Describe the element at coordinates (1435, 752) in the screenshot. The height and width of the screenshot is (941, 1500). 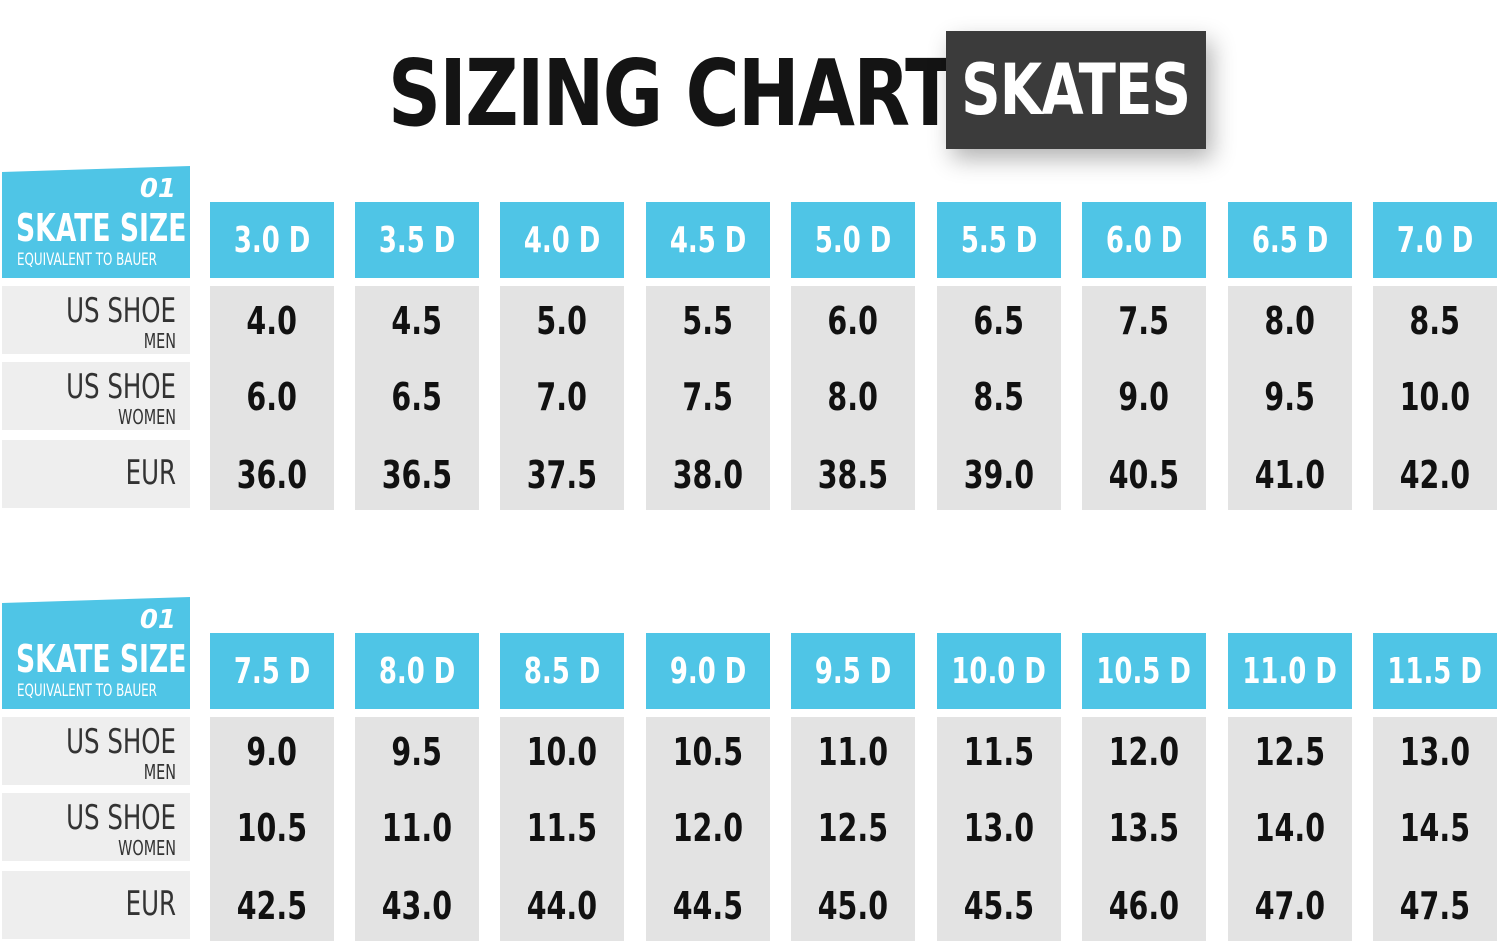
I see `size-cell-us-men: 13.0` at that location.